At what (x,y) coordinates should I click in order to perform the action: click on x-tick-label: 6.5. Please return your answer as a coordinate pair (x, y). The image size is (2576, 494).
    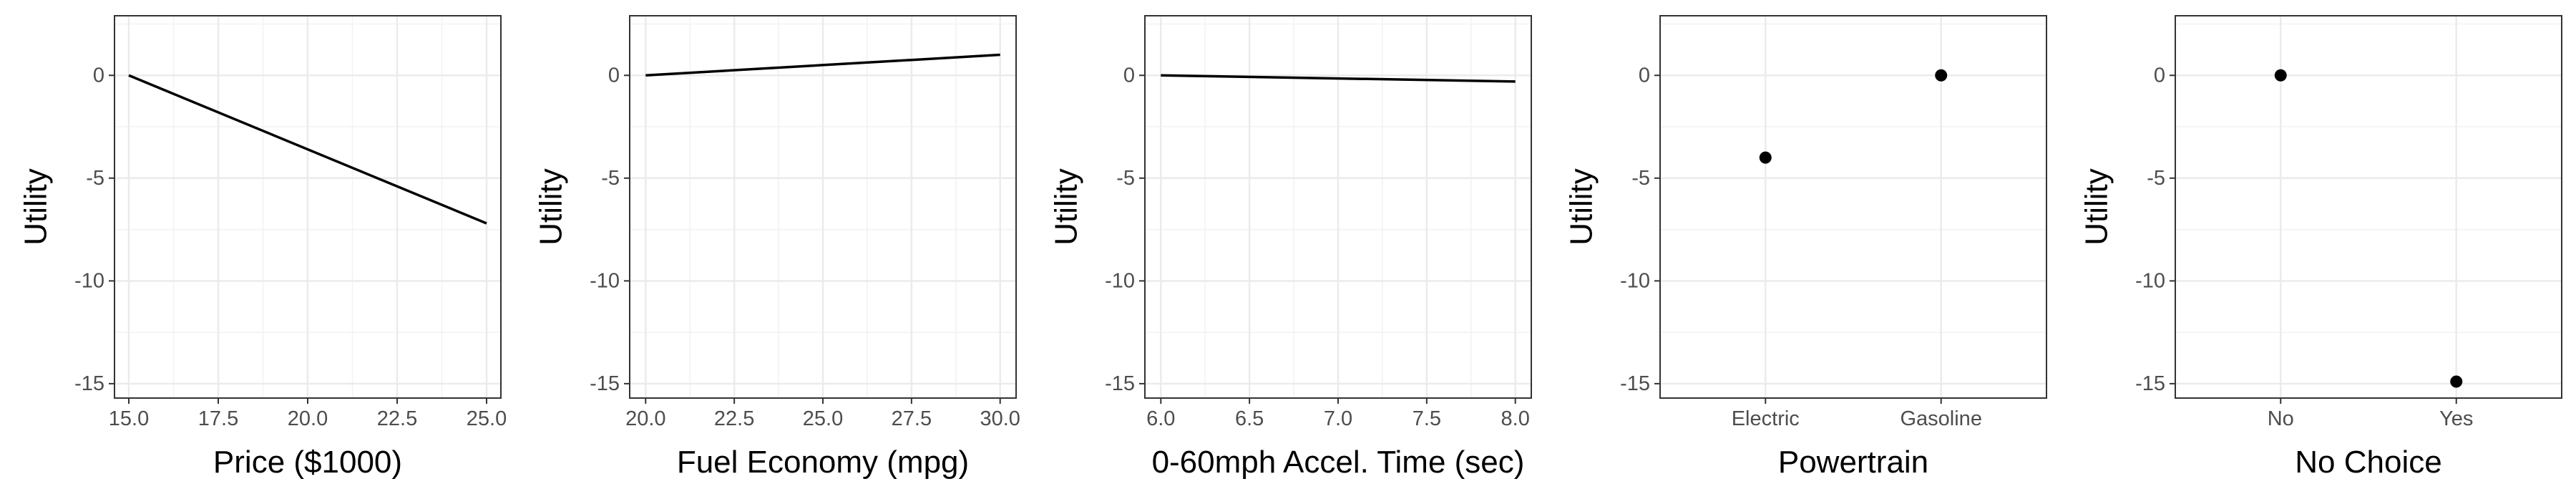
    Looking at the image, I should click on (1249, 419).